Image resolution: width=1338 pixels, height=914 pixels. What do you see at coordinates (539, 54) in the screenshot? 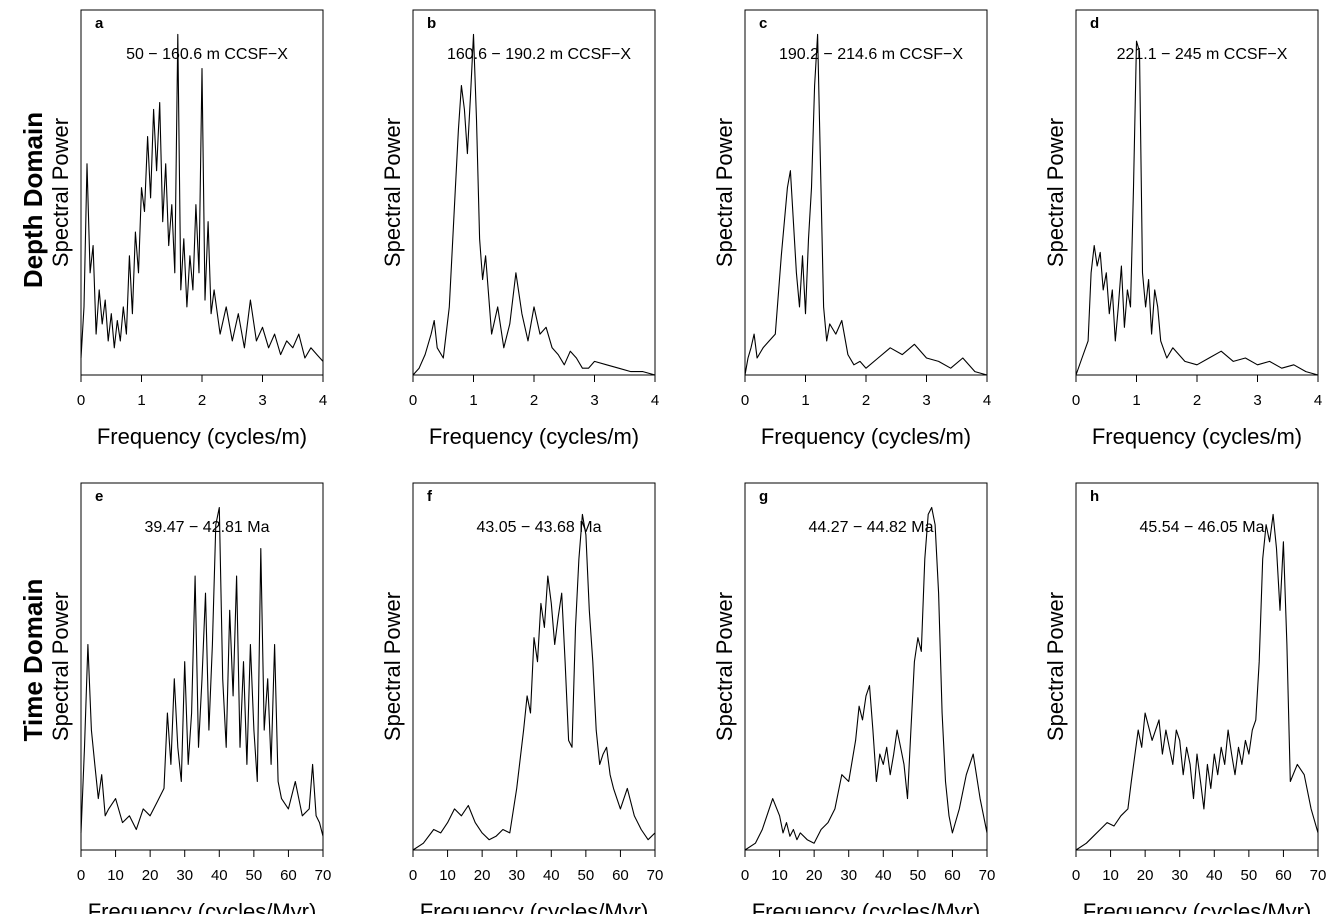
I see `panel-range-label: 160.6 − 190.2 m CCSF−X` at bounding box center [539, 54].